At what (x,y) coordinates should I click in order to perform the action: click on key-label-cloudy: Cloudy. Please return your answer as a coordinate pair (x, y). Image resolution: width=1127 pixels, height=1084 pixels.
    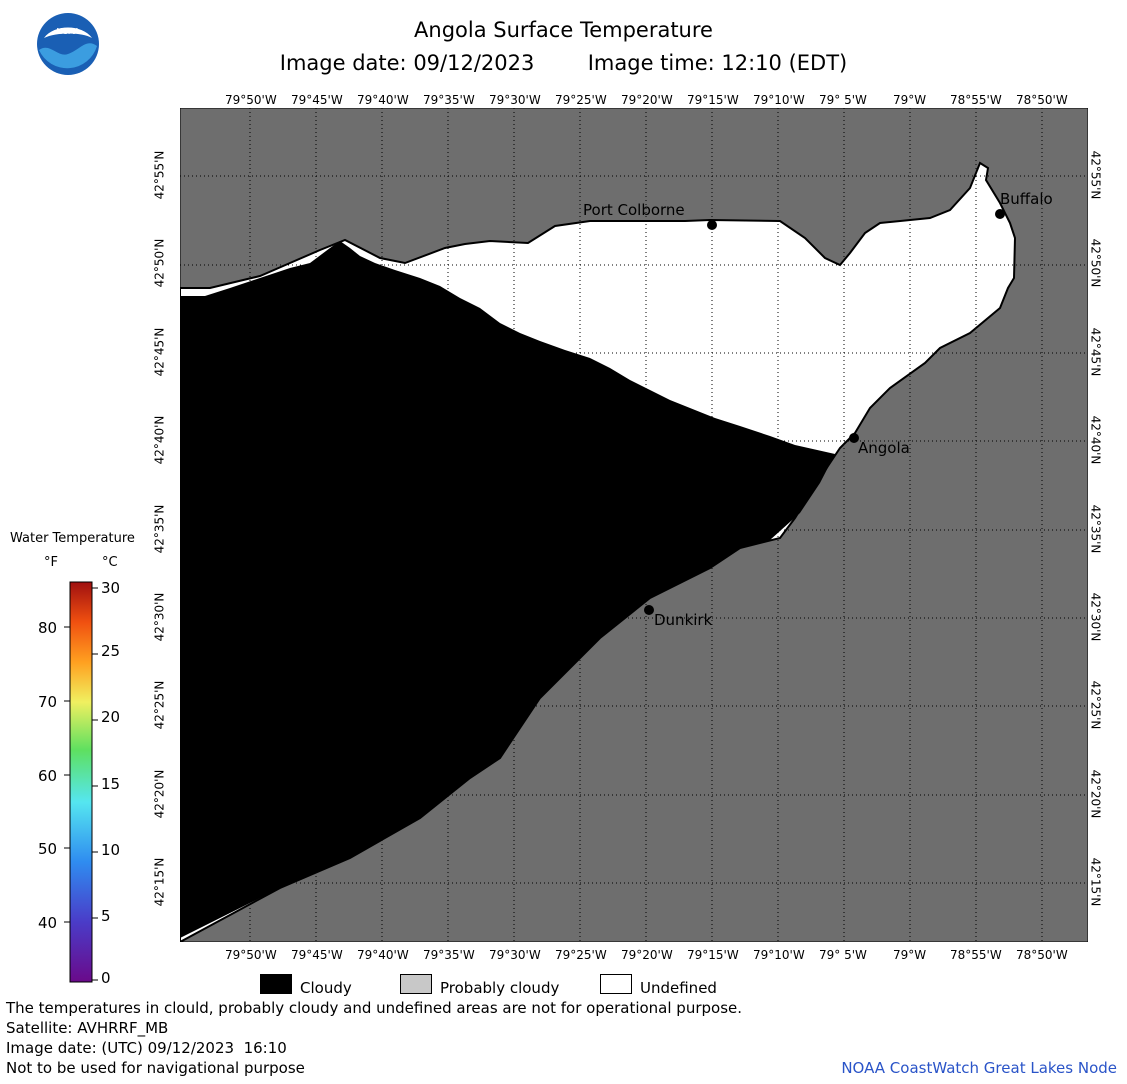
    Looking at the image, I should click on (326, 988).